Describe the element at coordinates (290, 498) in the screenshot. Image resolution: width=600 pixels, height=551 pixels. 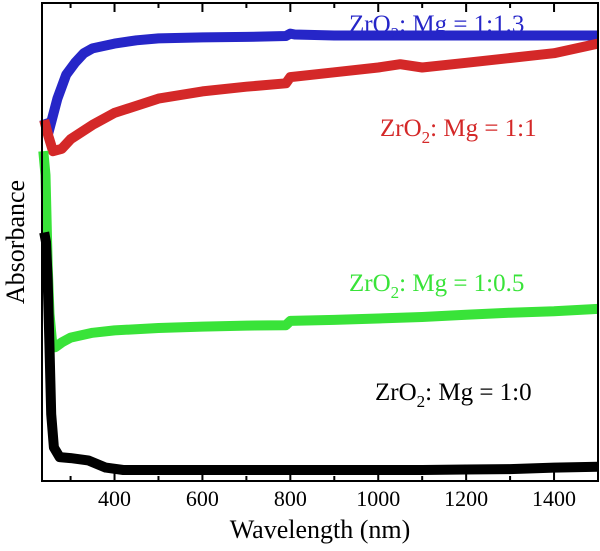
I see `x-tick-label: 800` at that location.